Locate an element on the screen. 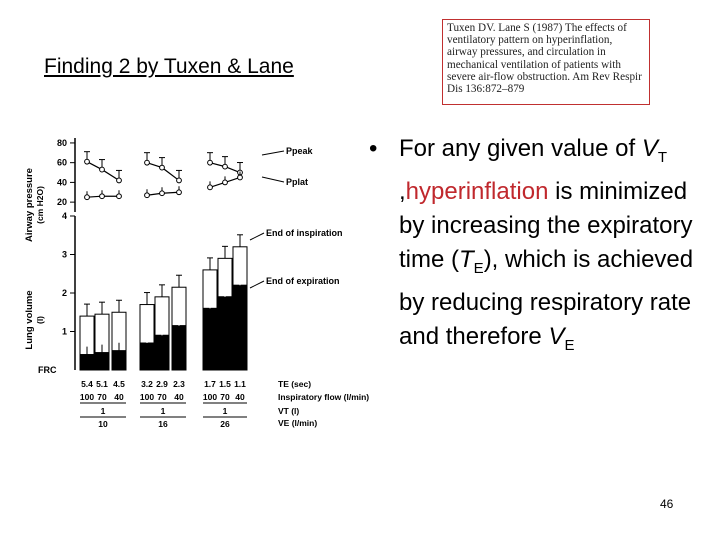 Image resolution: width=720 pixels, height=540 pixels. ve-subscript: E is located at coordinates (569, 345).